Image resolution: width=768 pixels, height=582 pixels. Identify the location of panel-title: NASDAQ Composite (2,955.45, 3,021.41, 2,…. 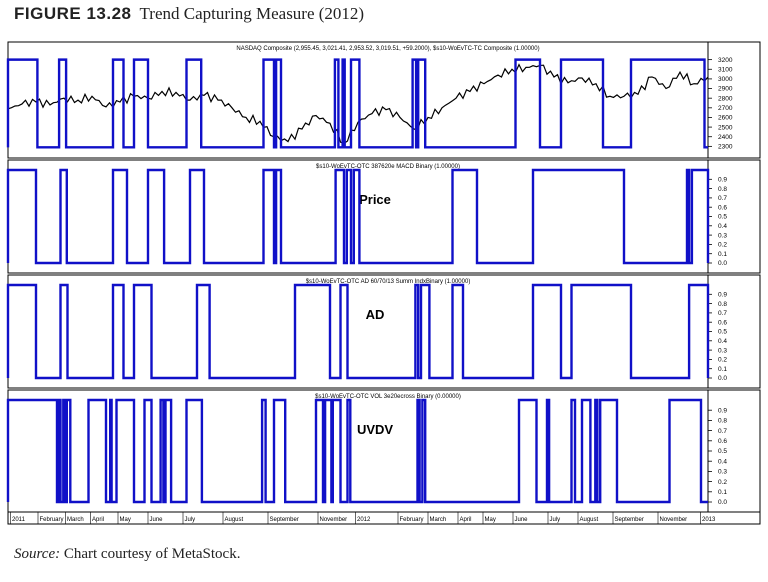
(387, 49).